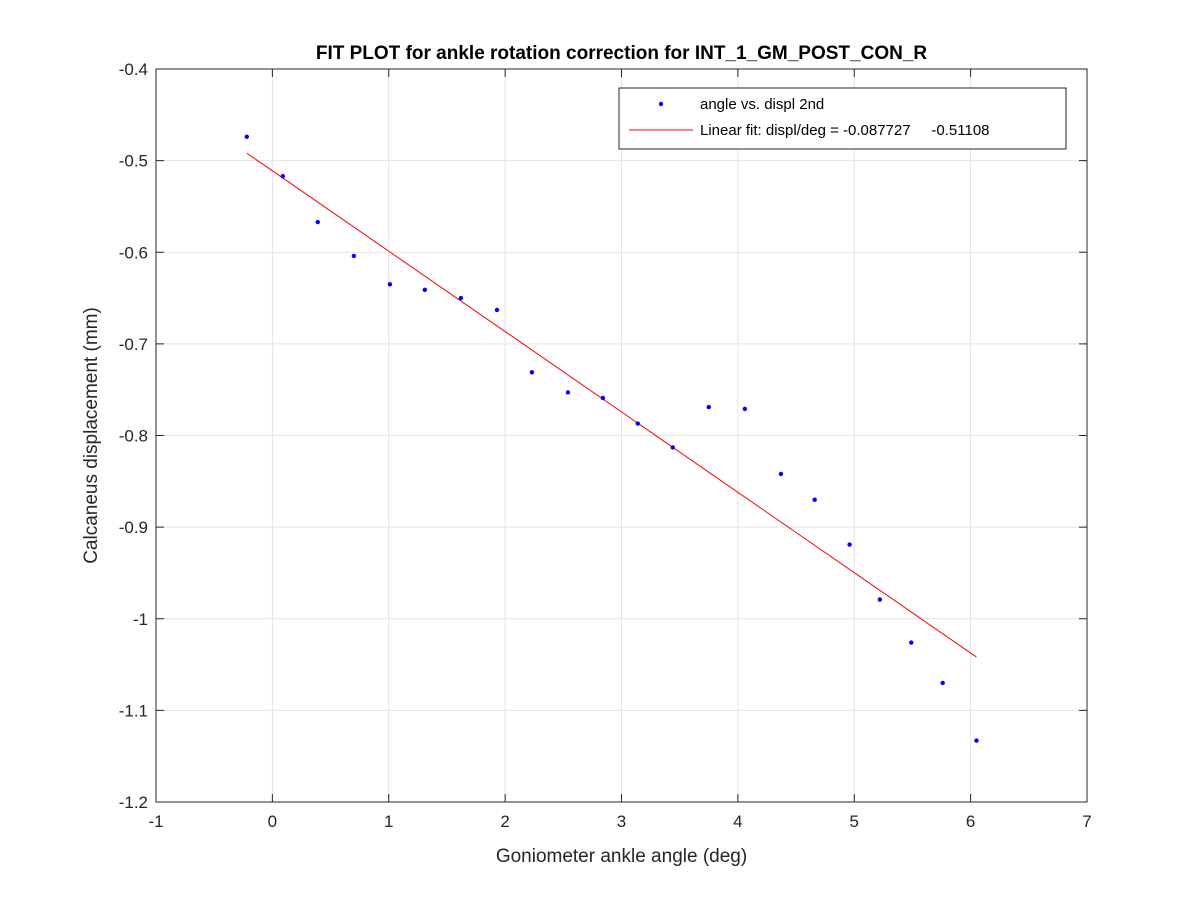  Describe the element at coordinates (133, 161) in the screenshot. I see `y-tick-label: -0.5` at that location.